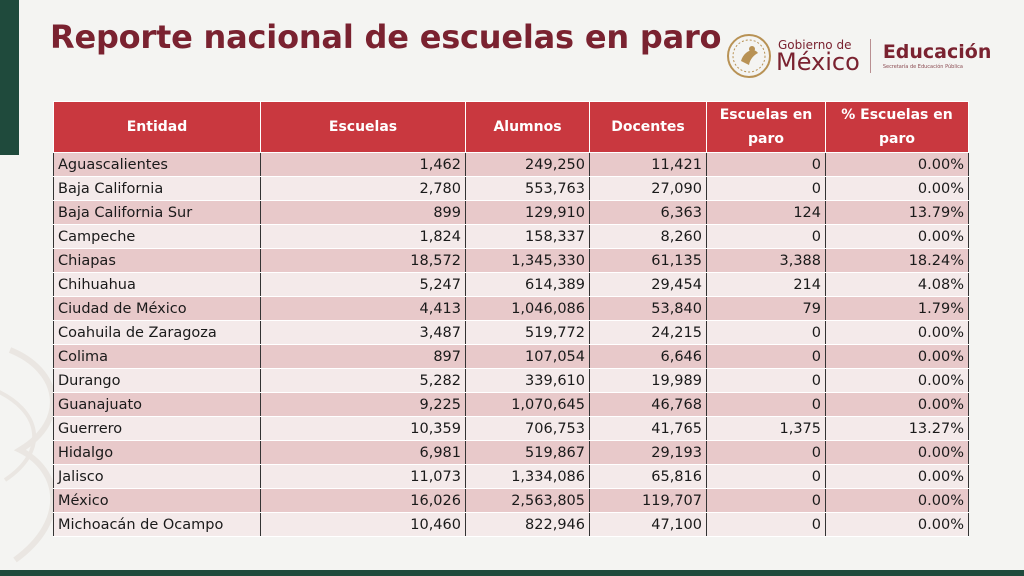  What do you see at coordinates (157, 404) in the screenshot?
I see `cell-entidad: Guanajuato` at bounding box center [157, 404].